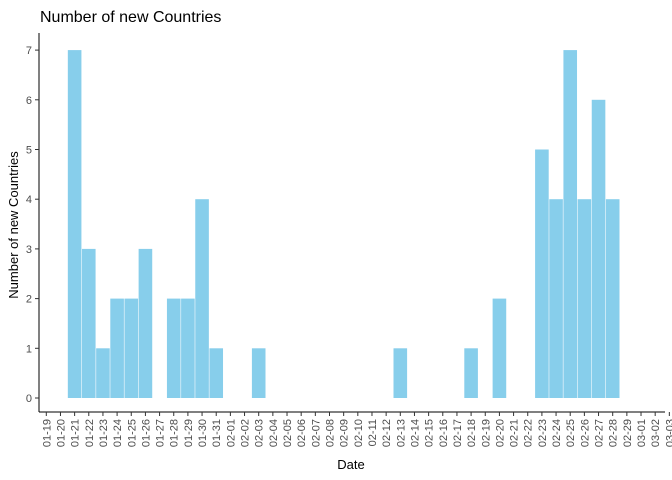 This screenshot has width=672, height=480. Describe the element at coordinates (13, 225) in the screenshot. I see `y-axis-label: Number of new Countries` at that location.